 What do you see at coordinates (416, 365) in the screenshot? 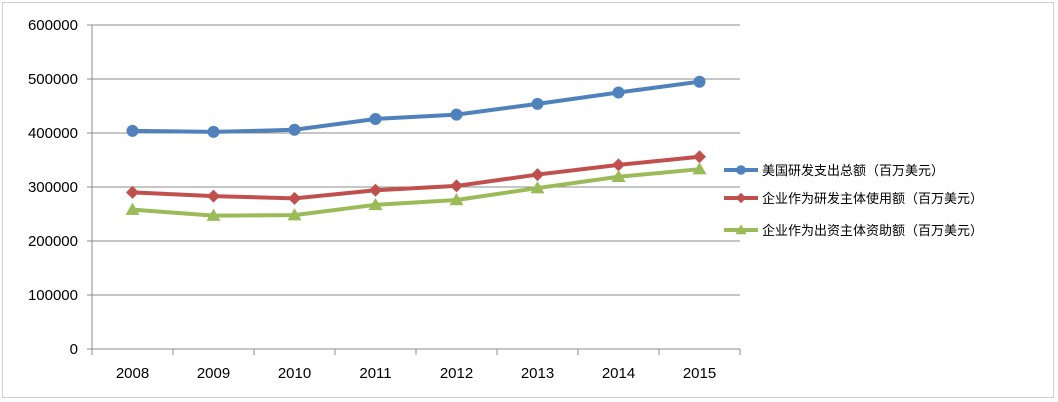
I see `x-axis: 2008 2009 2010 2011 2012 2013 2014 2015` at bounding box center [416, 365].